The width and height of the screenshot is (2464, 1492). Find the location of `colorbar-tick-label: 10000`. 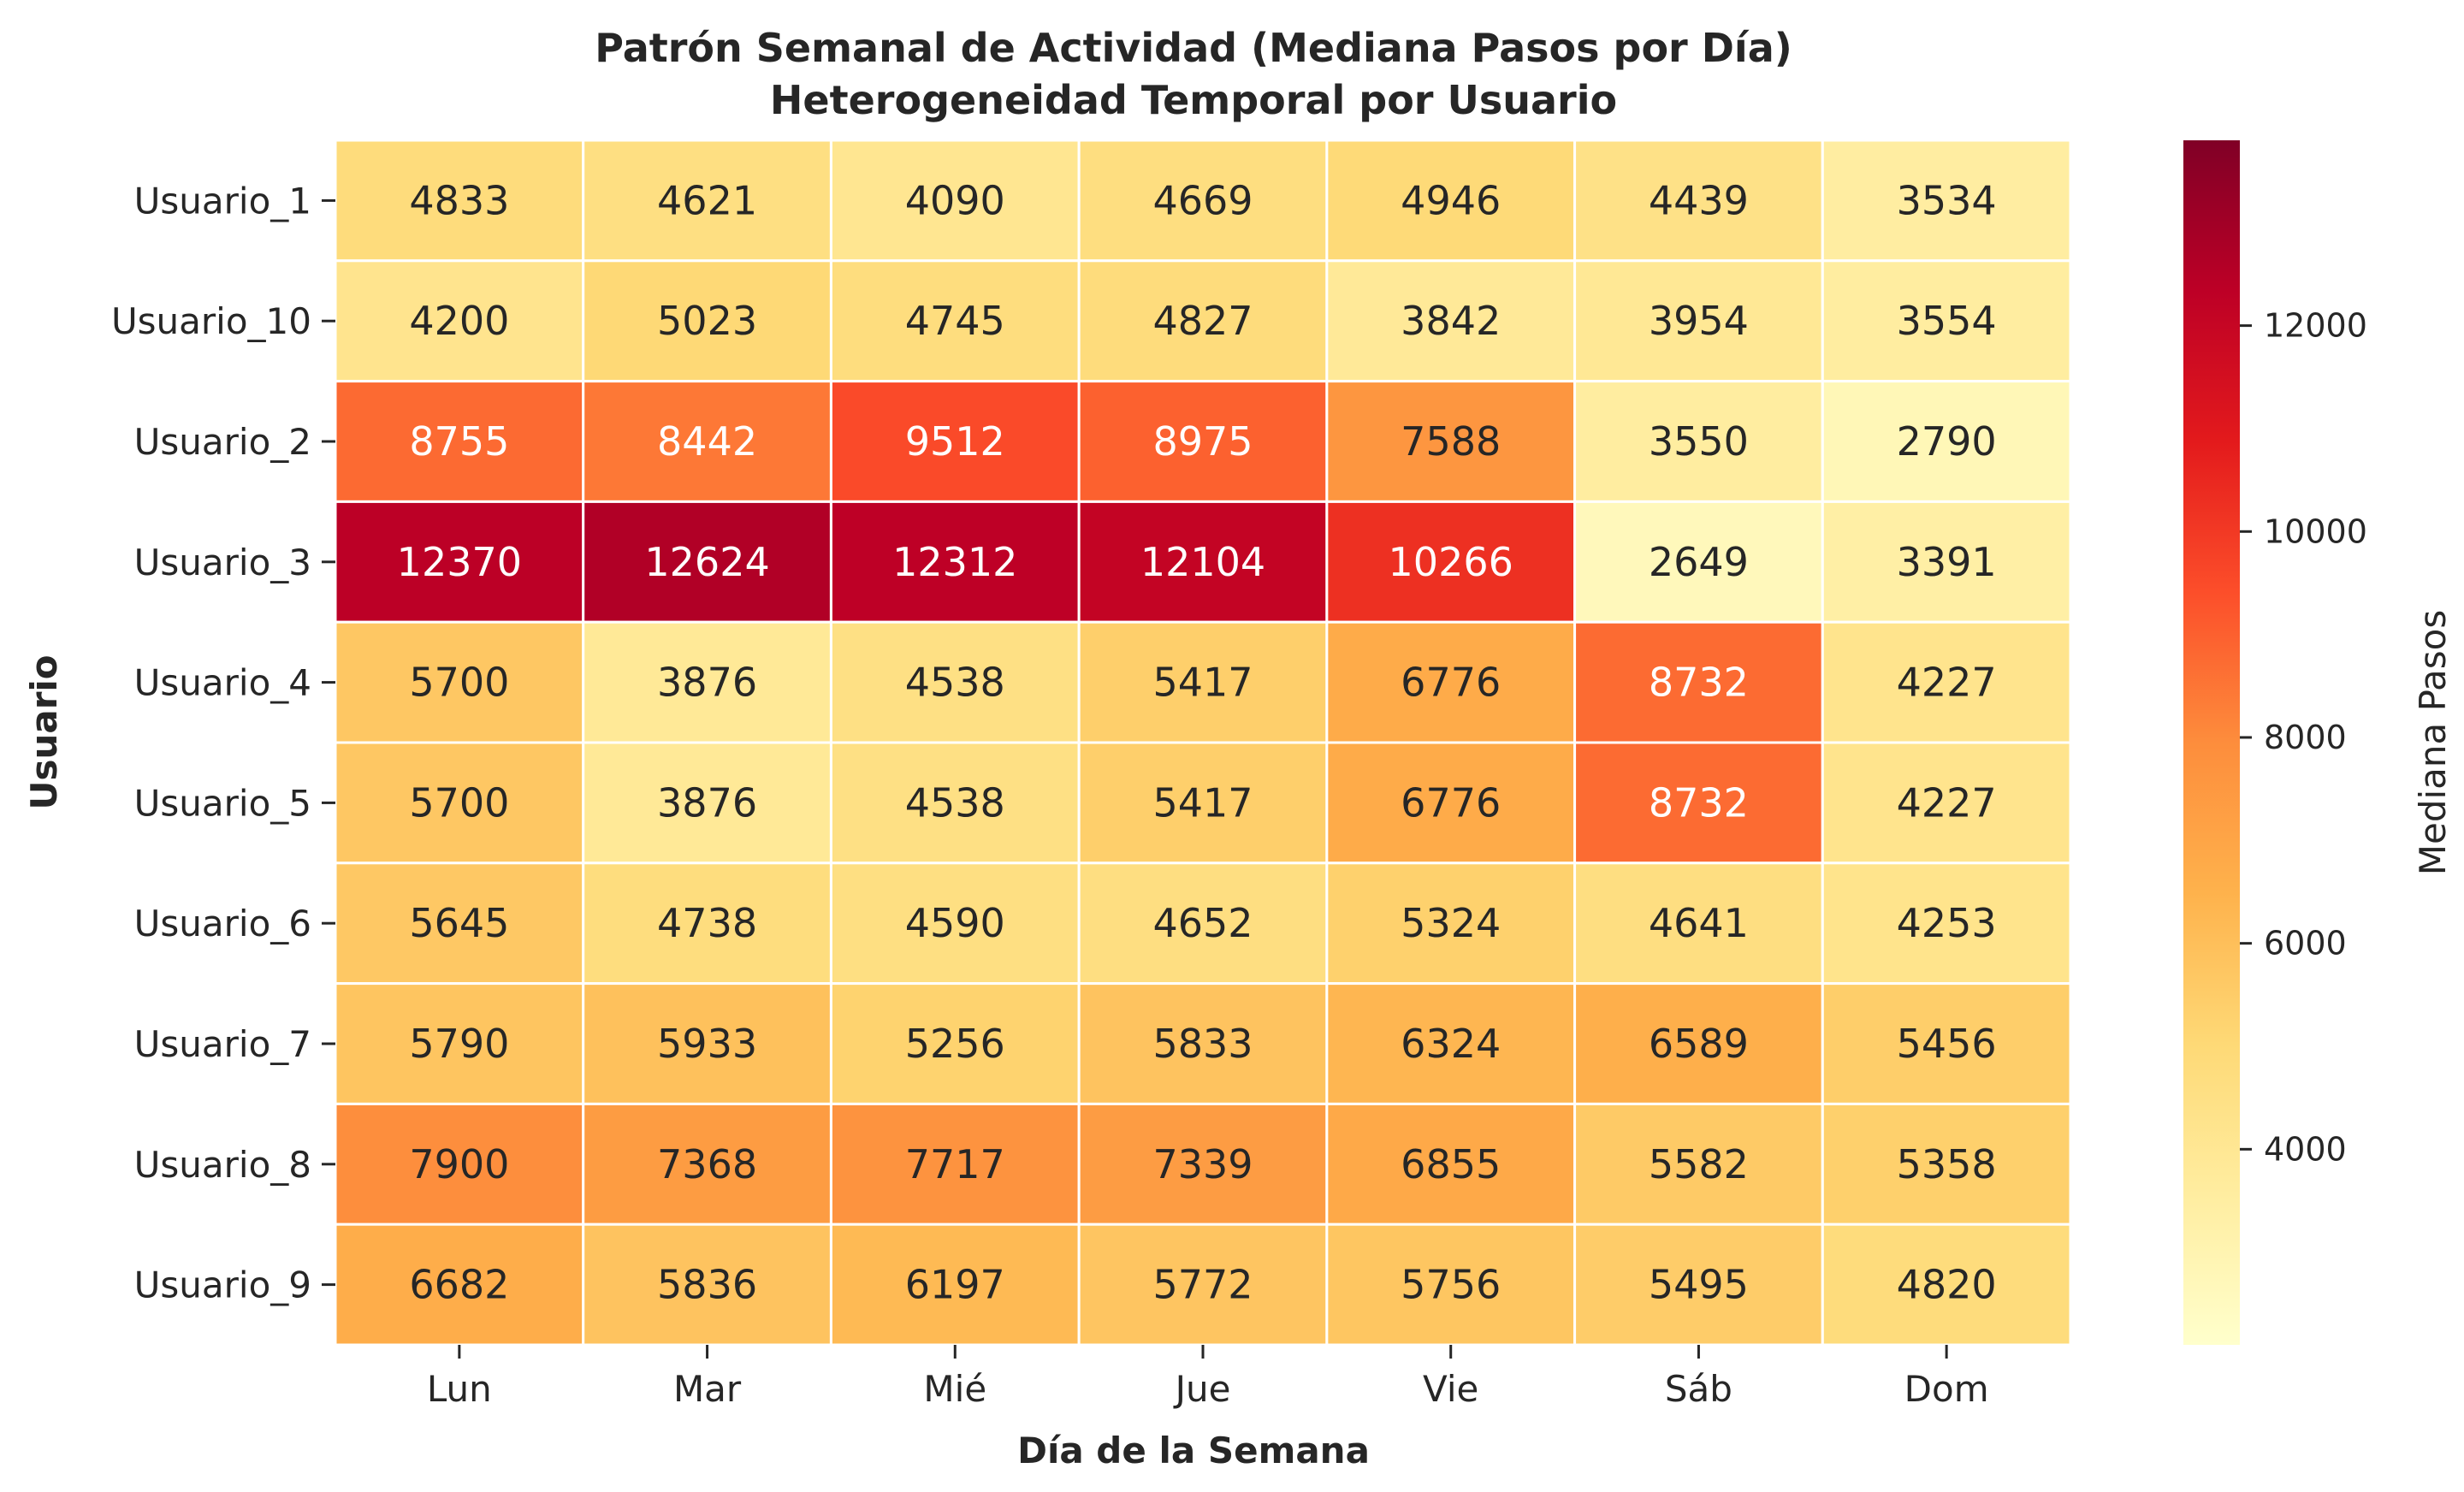

colorbar-tick-label: 10000 is located at coordinates (2315, 531).